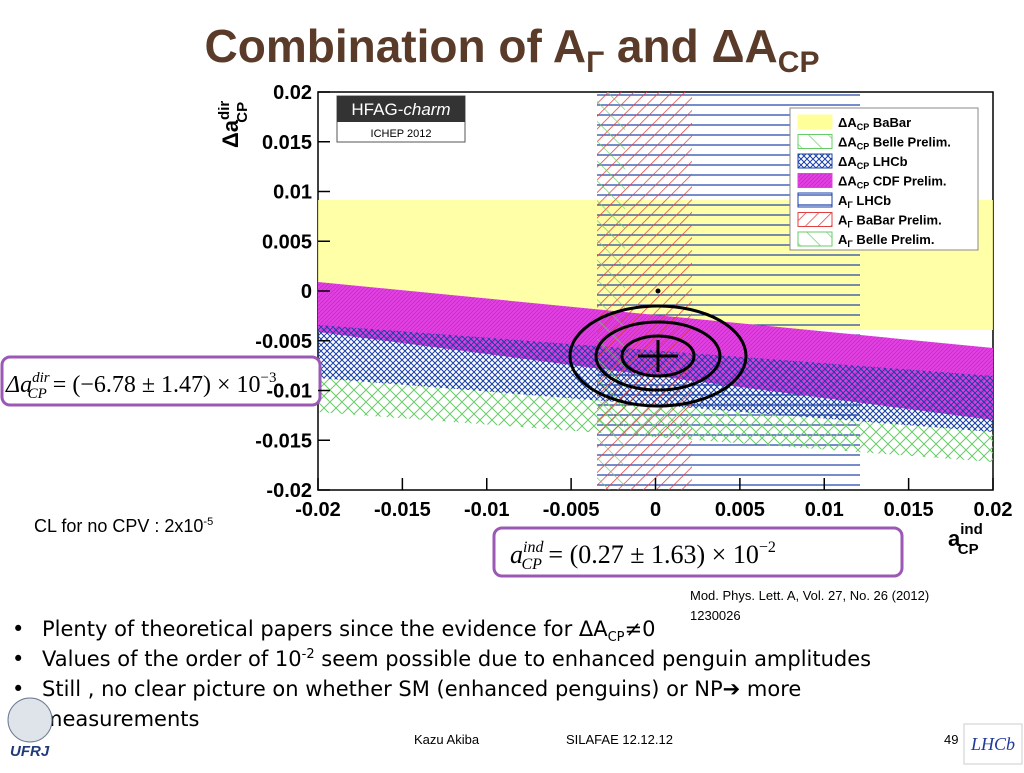 The height and width of the screenshot is (773, 1024). Describe the element at coordinates (287, 143) in the screenshot. I see `y-tick-label: 0.015` at that location.